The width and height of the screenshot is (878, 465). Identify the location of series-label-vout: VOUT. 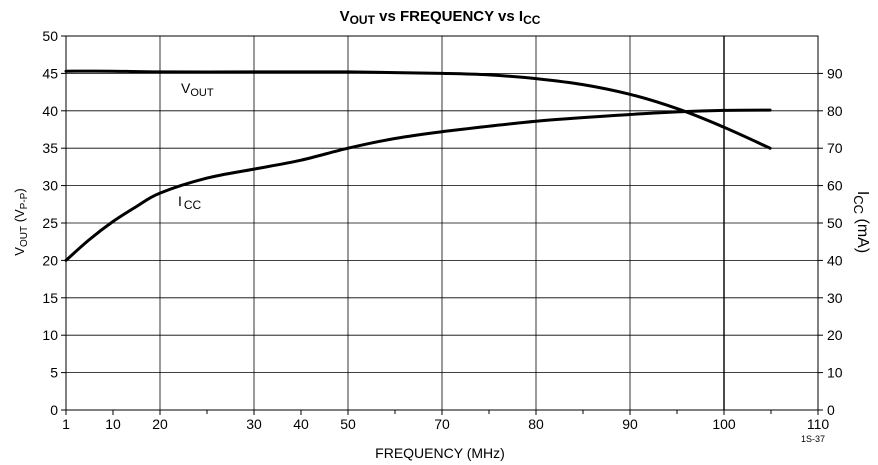
(197, 89).